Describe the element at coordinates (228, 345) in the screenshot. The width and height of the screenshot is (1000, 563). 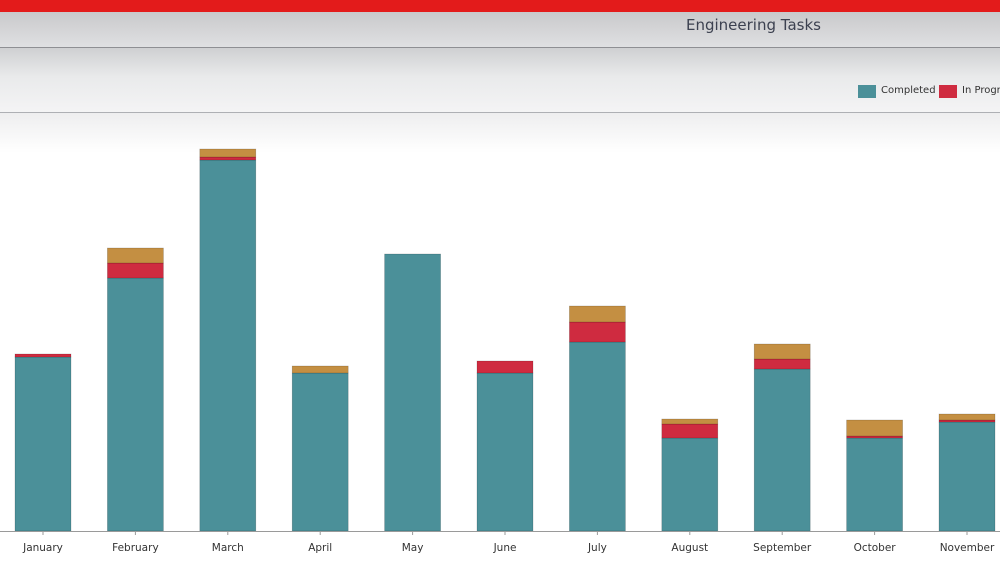
I see `bar-march-completed` at that location.